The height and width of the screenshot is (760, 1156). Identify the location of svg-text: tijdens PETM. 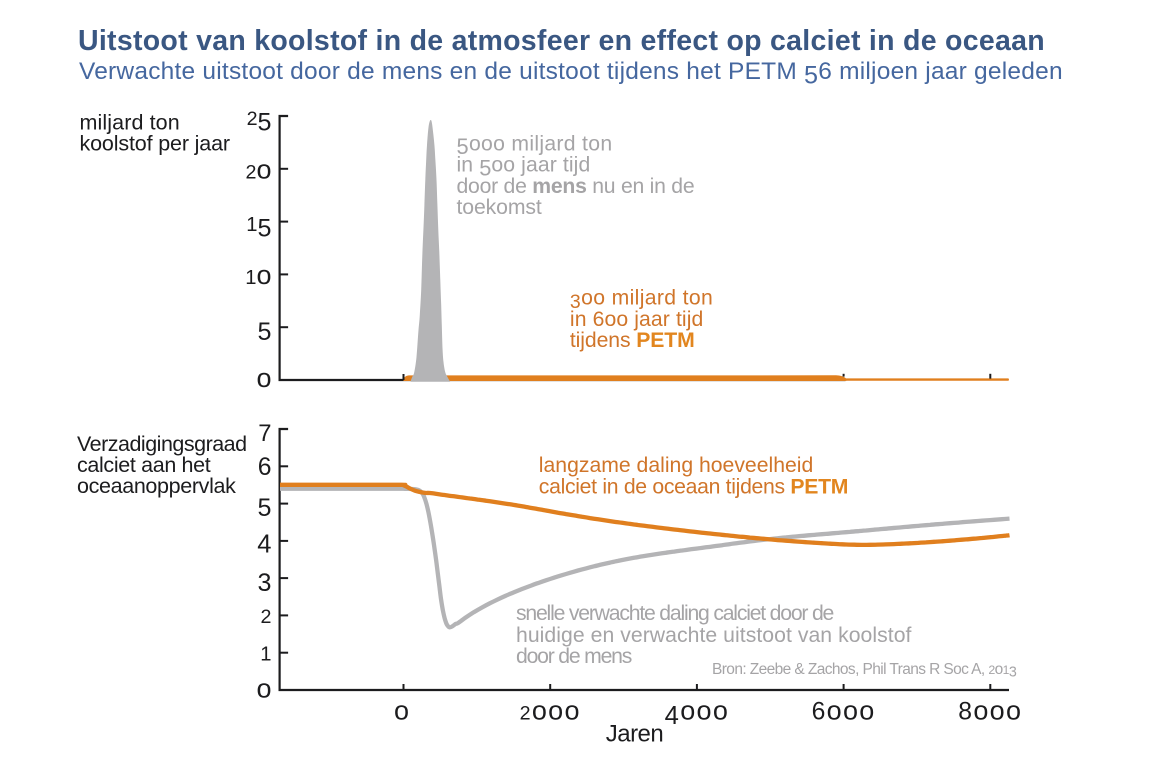
(632, 340).